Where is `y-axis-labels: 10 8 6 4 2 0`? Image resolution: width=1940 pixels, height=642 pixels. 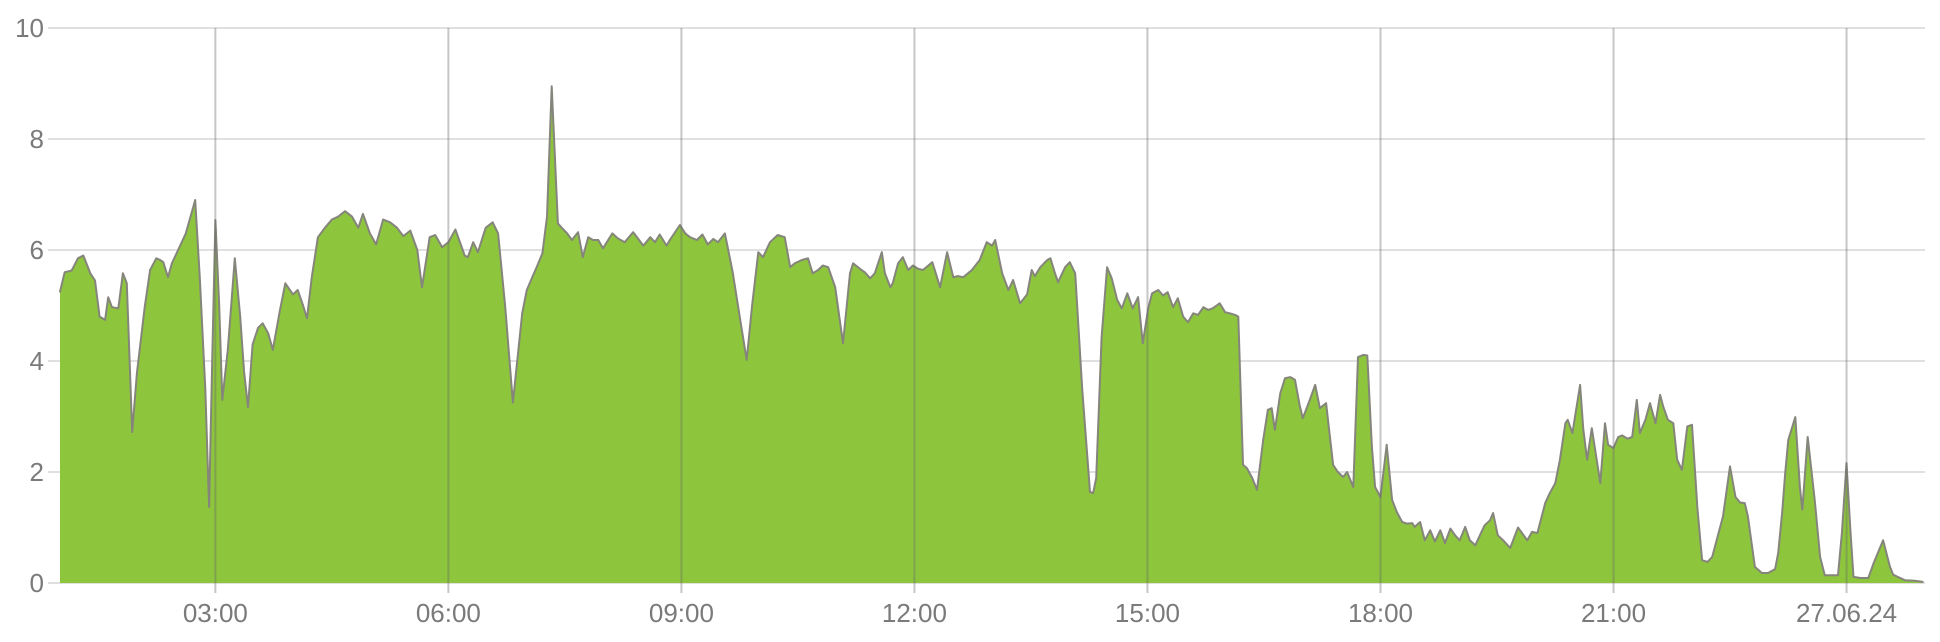 y-axis-labels: 10 8 6 4 2 0 is located at coordinates (29, 305).